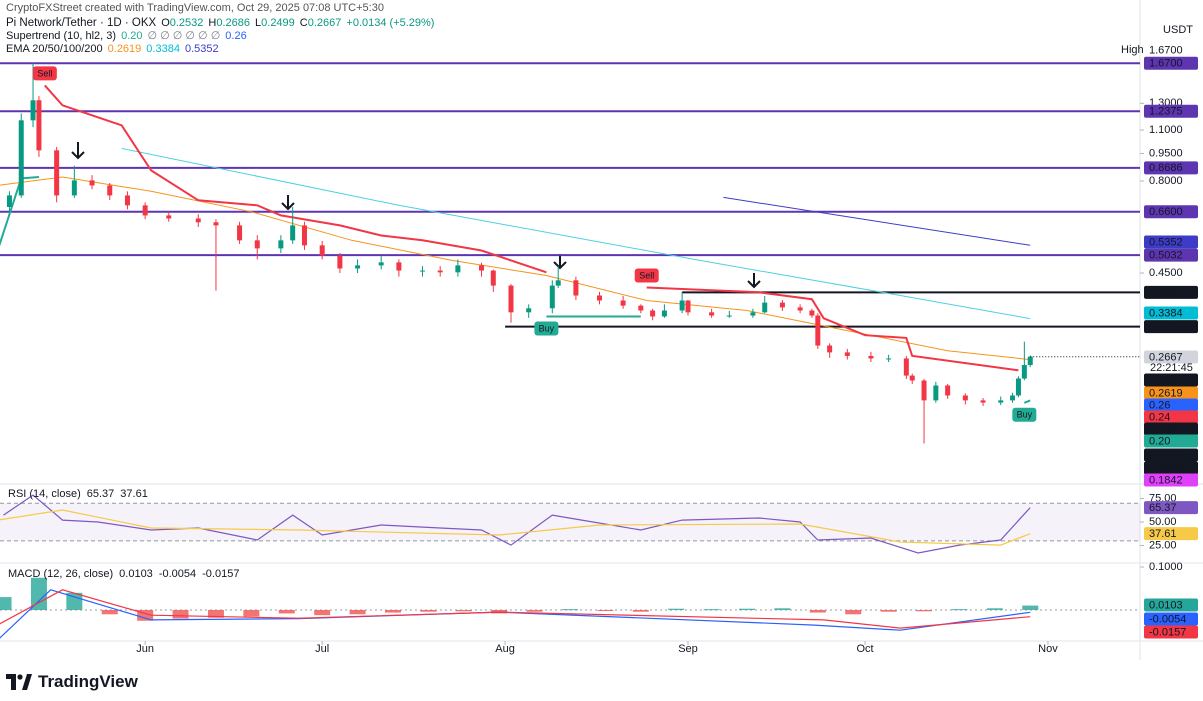 The height and width of the screenshot is (701, 1203). I want to click on high-label: High, so click(1132, 50).